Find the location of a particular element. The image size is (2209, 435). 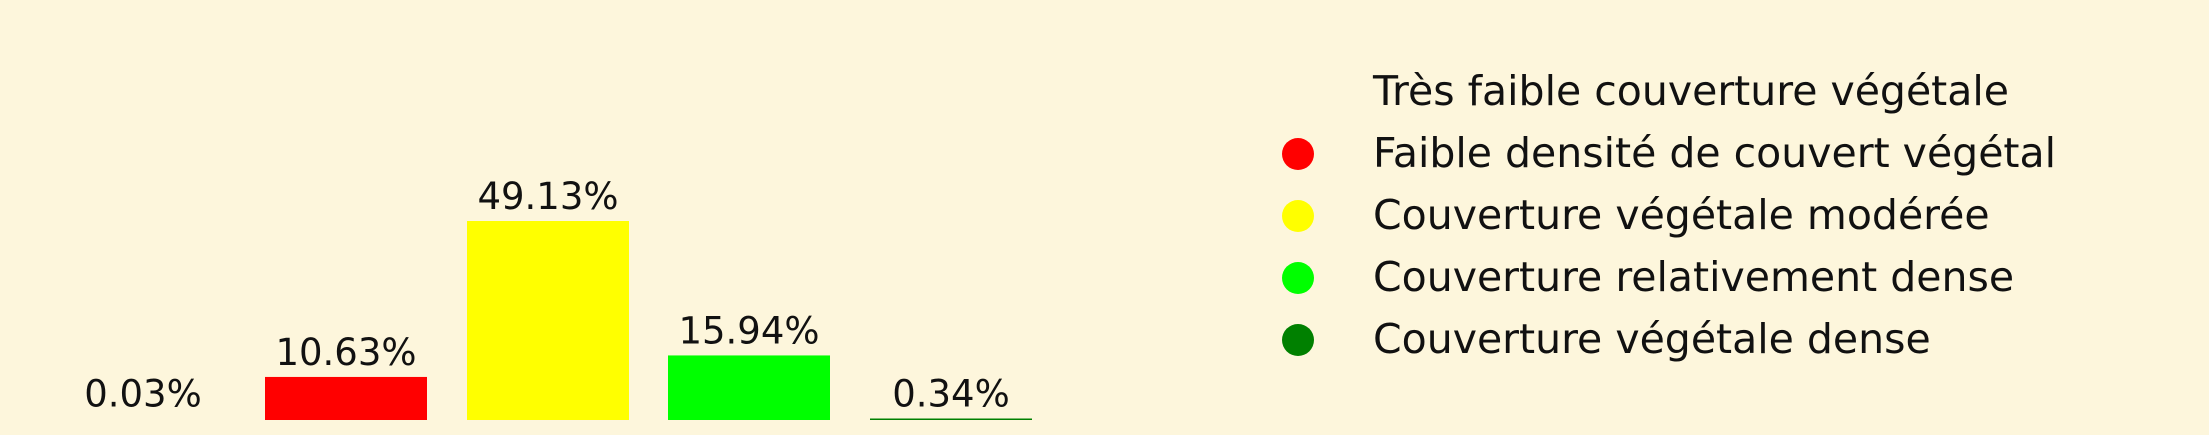

bar-value-label: 10.63% is located at coordinates (345, 352).